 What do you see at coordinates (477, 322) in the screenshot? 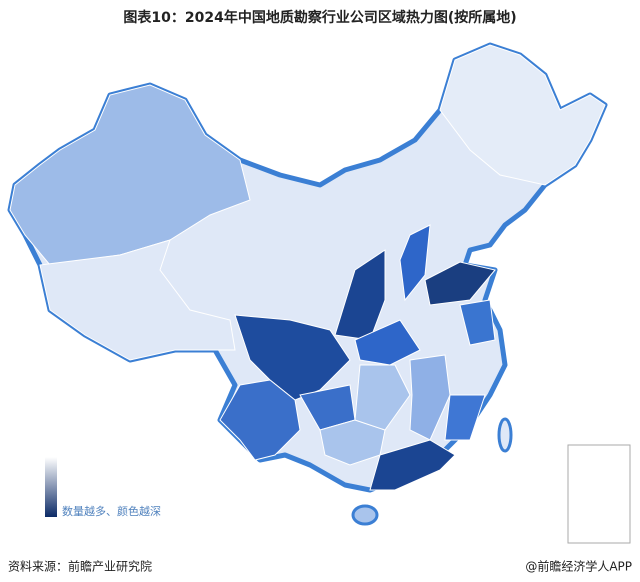
I see `jiangsu` at bounding box center [477, 322].